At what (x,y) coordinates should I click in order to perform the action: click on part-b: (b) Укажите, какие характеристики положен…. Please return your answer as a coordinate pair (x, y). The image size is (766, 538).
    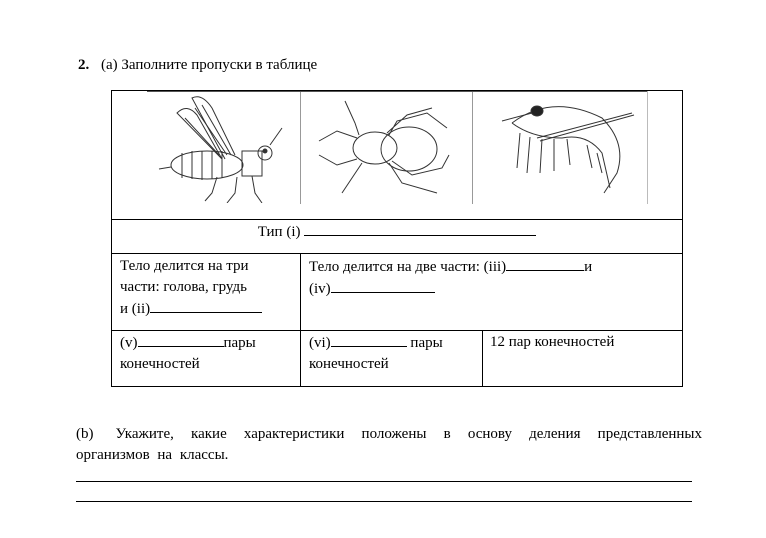
    Looking at the image, I should click on (389, 445).